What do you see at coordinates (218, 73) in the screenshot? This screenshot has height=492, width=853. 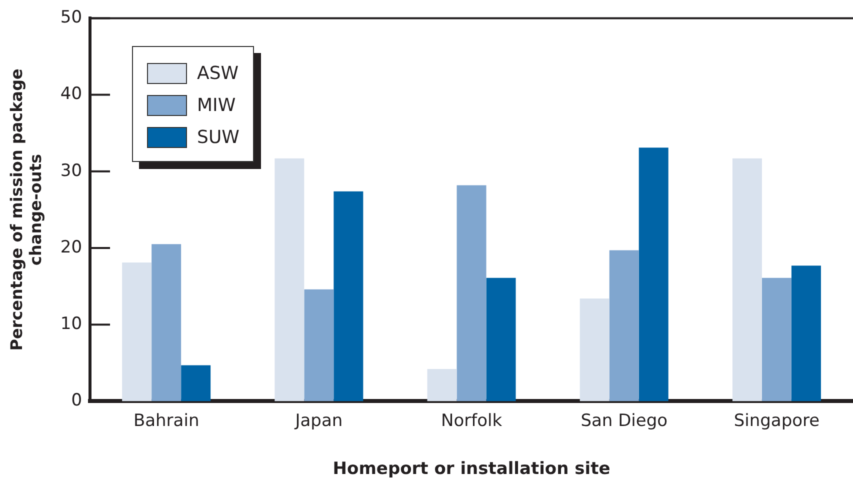 I see `legend-label: ASW` at bounding box center [218, 73].